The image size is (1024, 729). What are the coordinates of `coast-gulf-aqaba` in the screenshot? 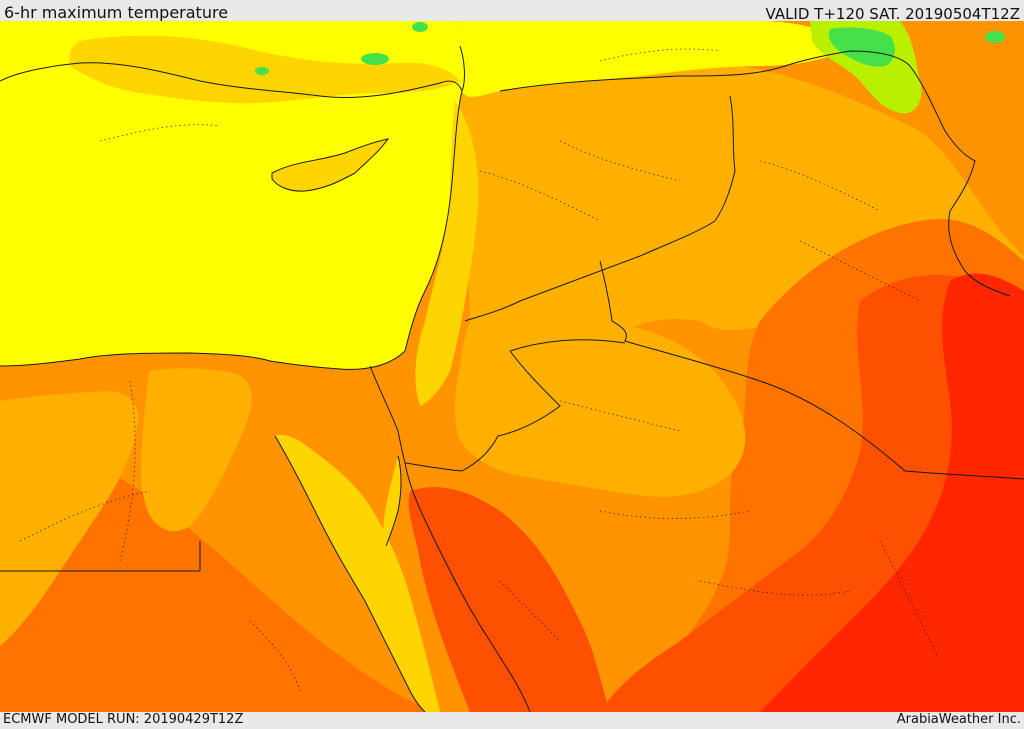 It's located at (393, 501).